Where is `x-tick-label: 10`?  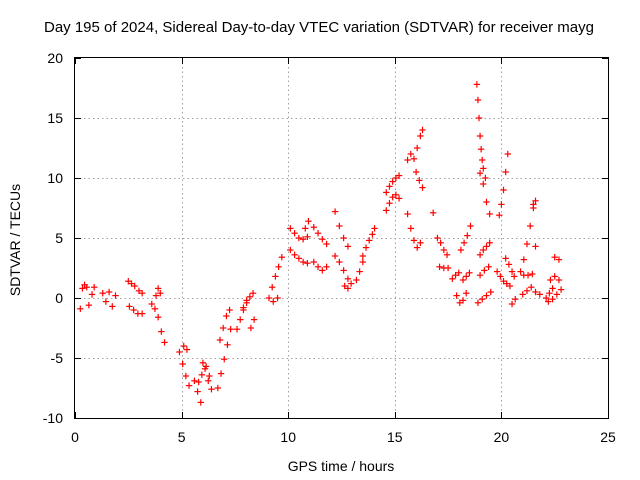
x-tick-label: 10 is located at coordinates (288, 437).